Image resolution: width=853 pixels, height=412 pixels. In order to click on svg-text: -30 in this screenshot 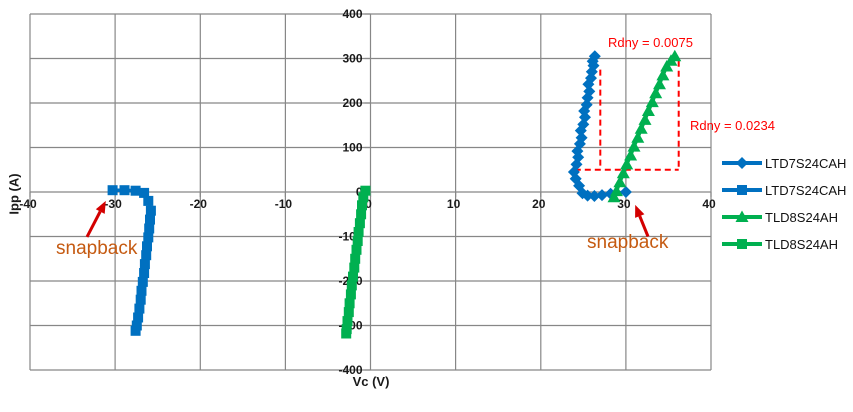, I will do `click(113, 204)`.